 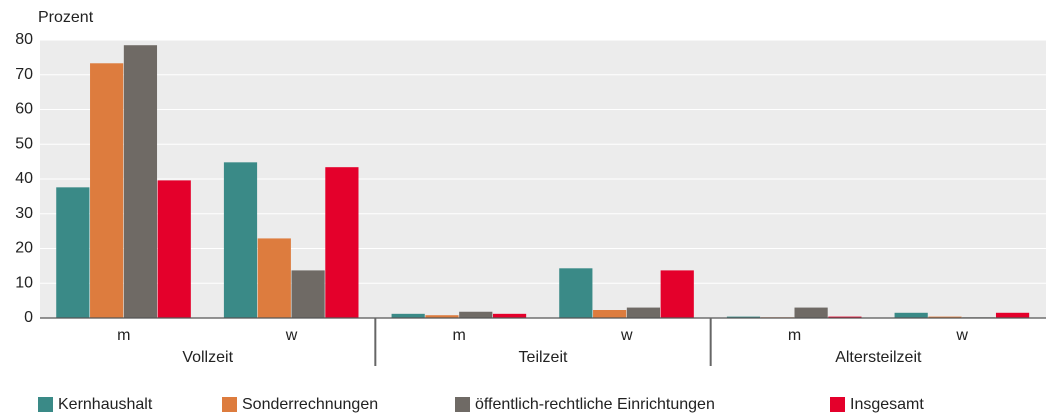 I want to click on legend-label: Sonderrechnungen, so click(x=310, y=404).